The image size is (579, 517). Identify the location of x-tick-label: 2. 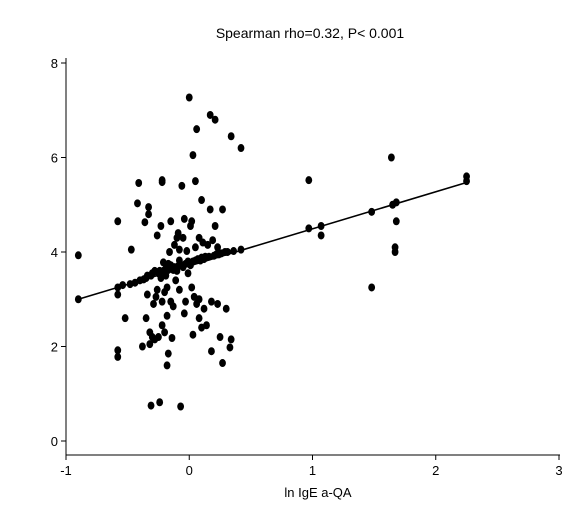
(435, 470).